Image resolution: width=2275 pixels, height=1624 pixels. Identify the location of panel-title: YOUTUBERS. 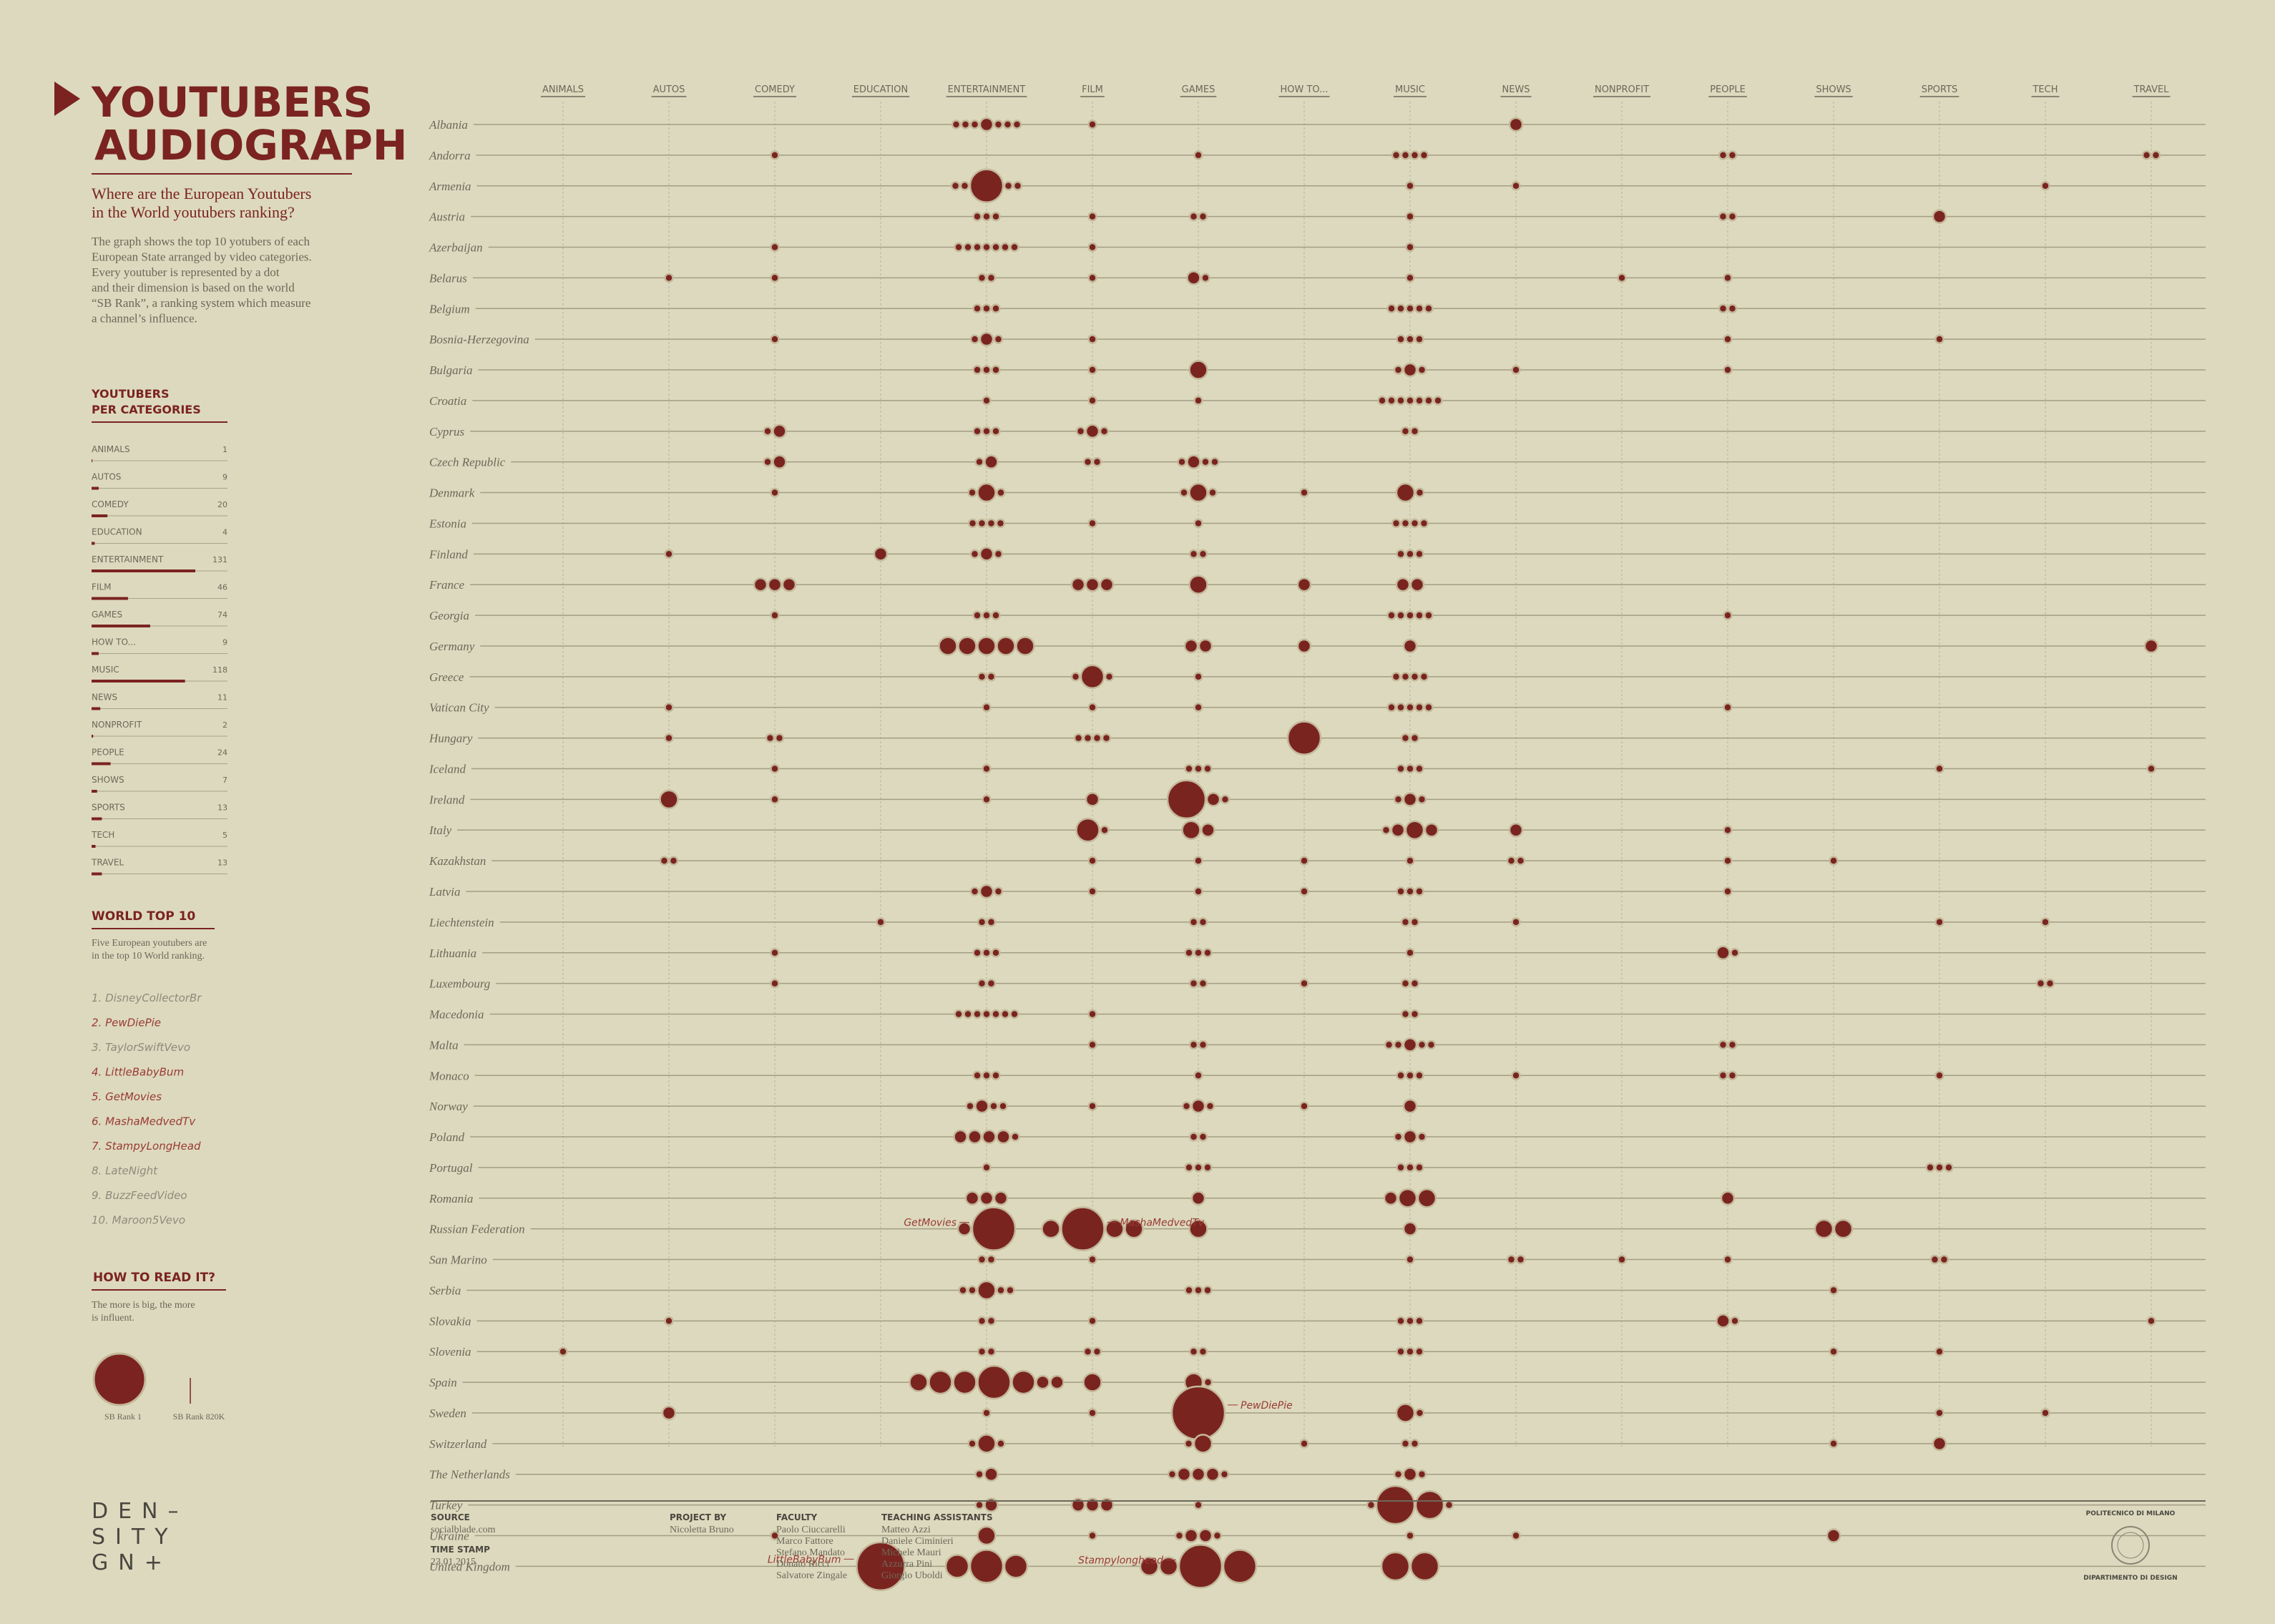
(130, 394).